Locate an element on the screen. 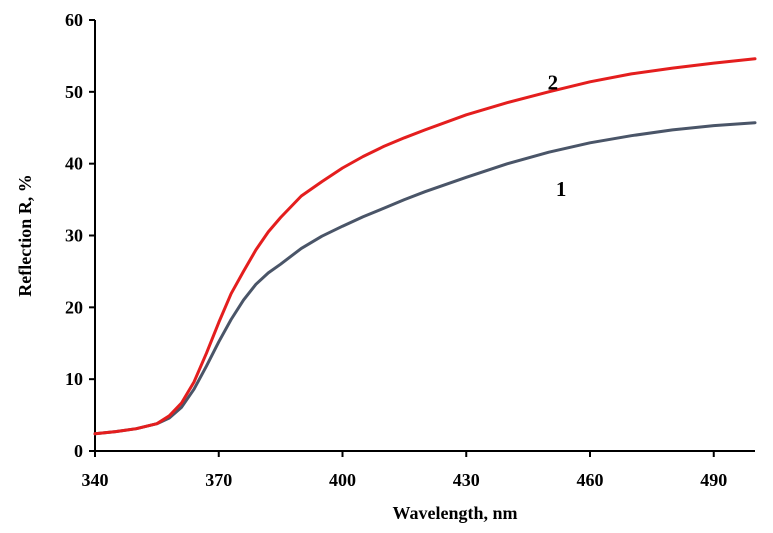 Image resolution: width=773 pixels, height=533 pixels. y-tick-label: 50 is located at coordinates (74, 92).